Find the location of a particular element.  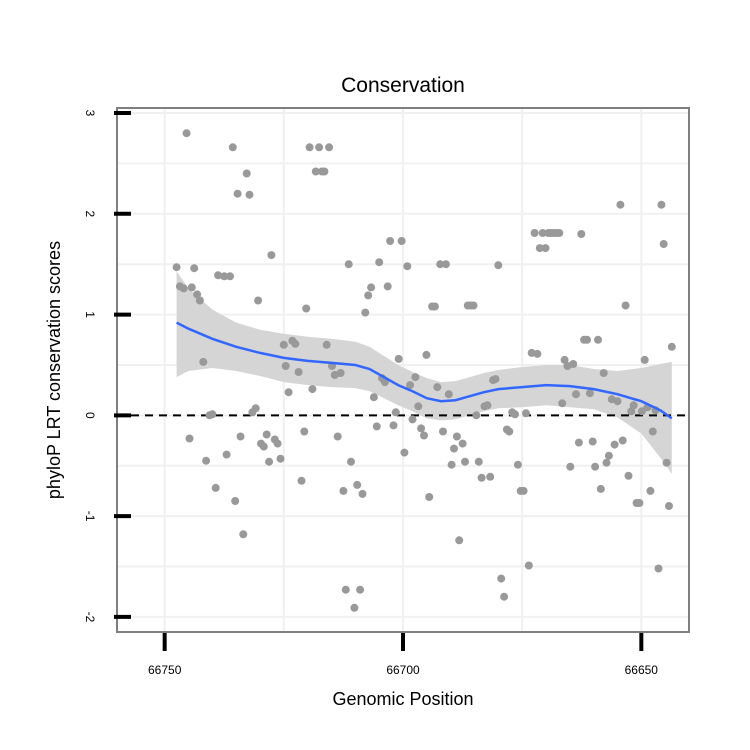

x-tick-label: 66650 is located at coordinates (642, 670).